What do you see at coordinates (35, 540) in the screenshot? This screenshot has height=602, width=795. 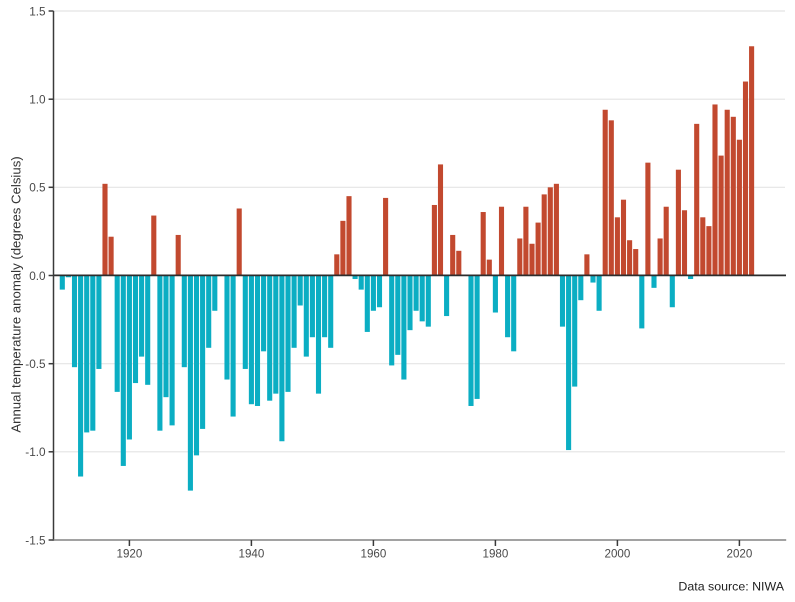 I see `svg-text: -1.5` at bounding box center [35, 540].